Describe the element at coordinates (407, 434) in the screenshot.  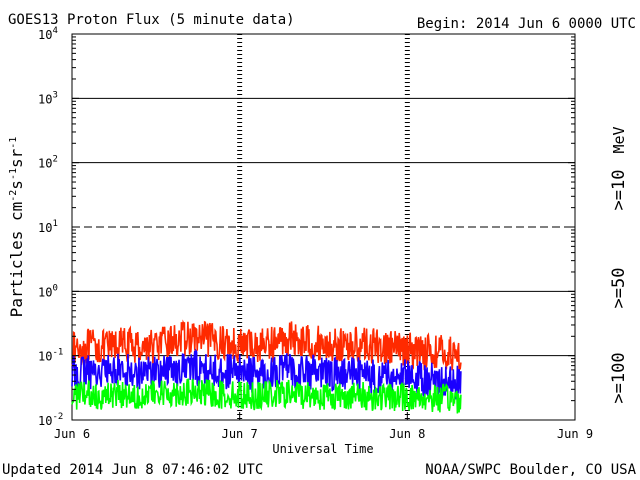
I see `x-tick-label-2: Jun 8` at that location.